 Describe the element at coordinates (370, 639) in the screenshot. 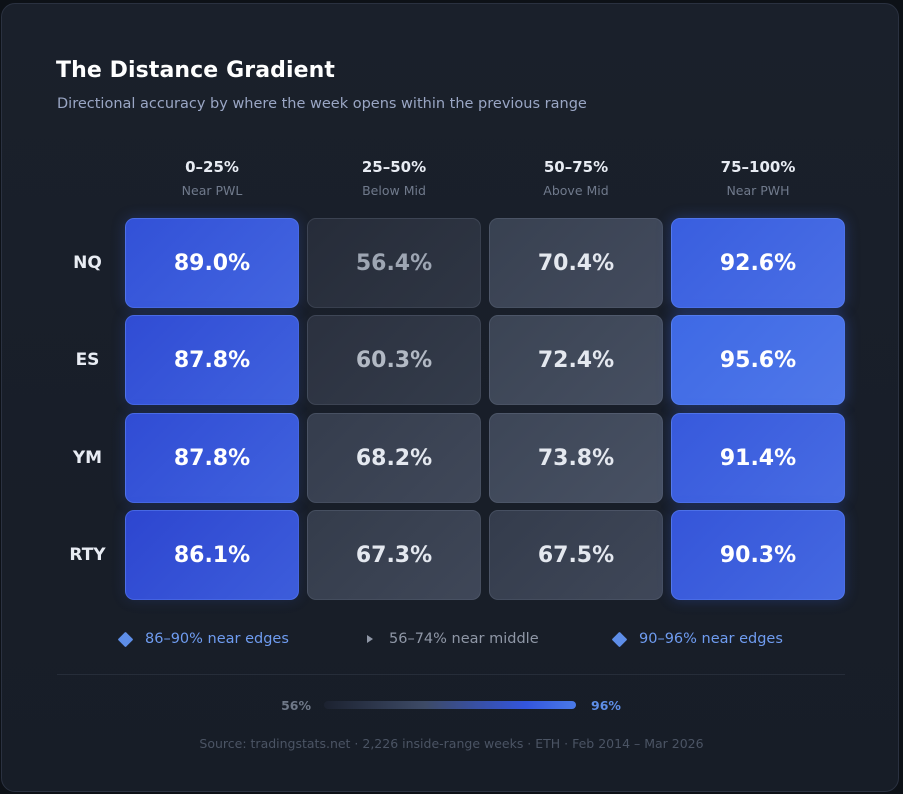

I see `triangle-icon` at that location.